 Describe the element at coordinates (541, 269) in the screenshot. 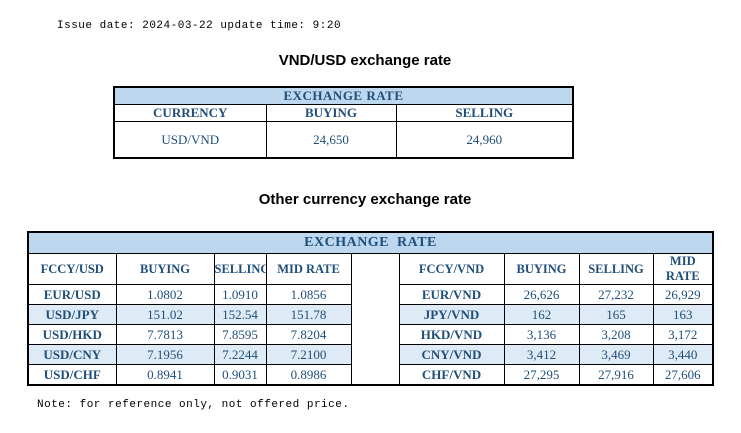

I see `column-header-buying-right: BUYING` at that location.